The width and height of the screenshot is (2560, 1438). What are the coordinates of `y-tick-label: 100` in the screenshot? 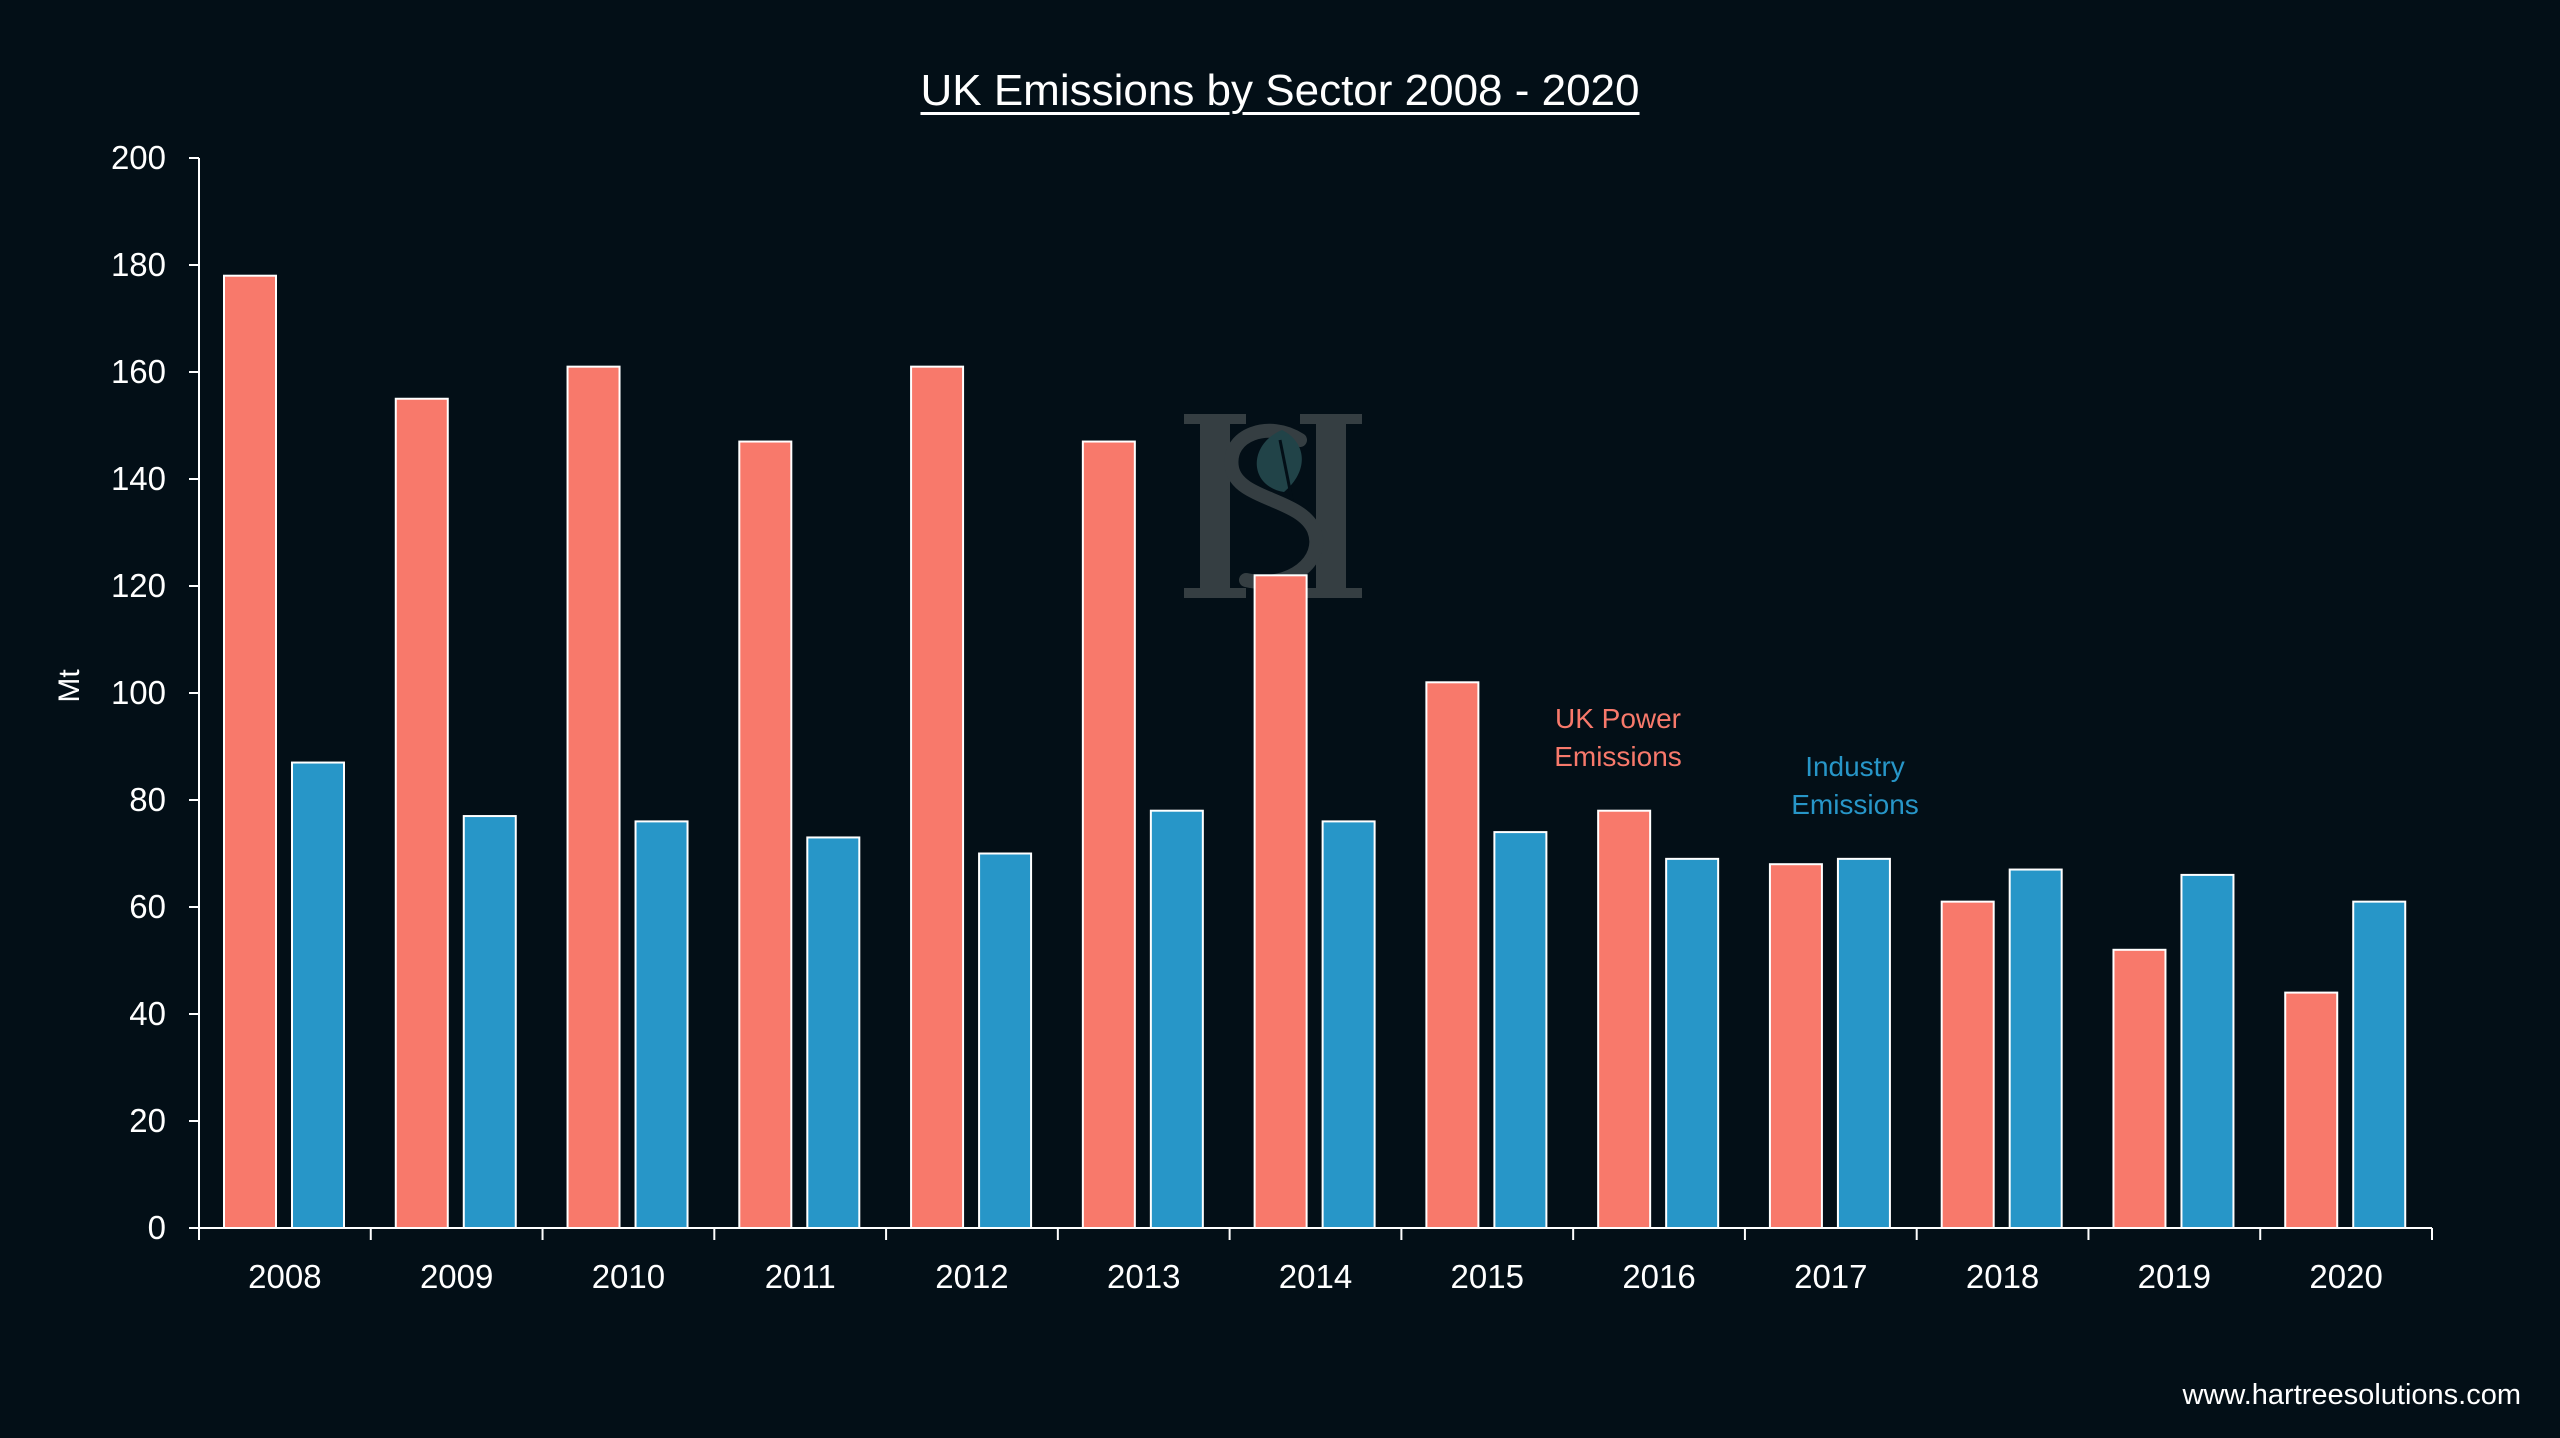 It's located at (138, 692).